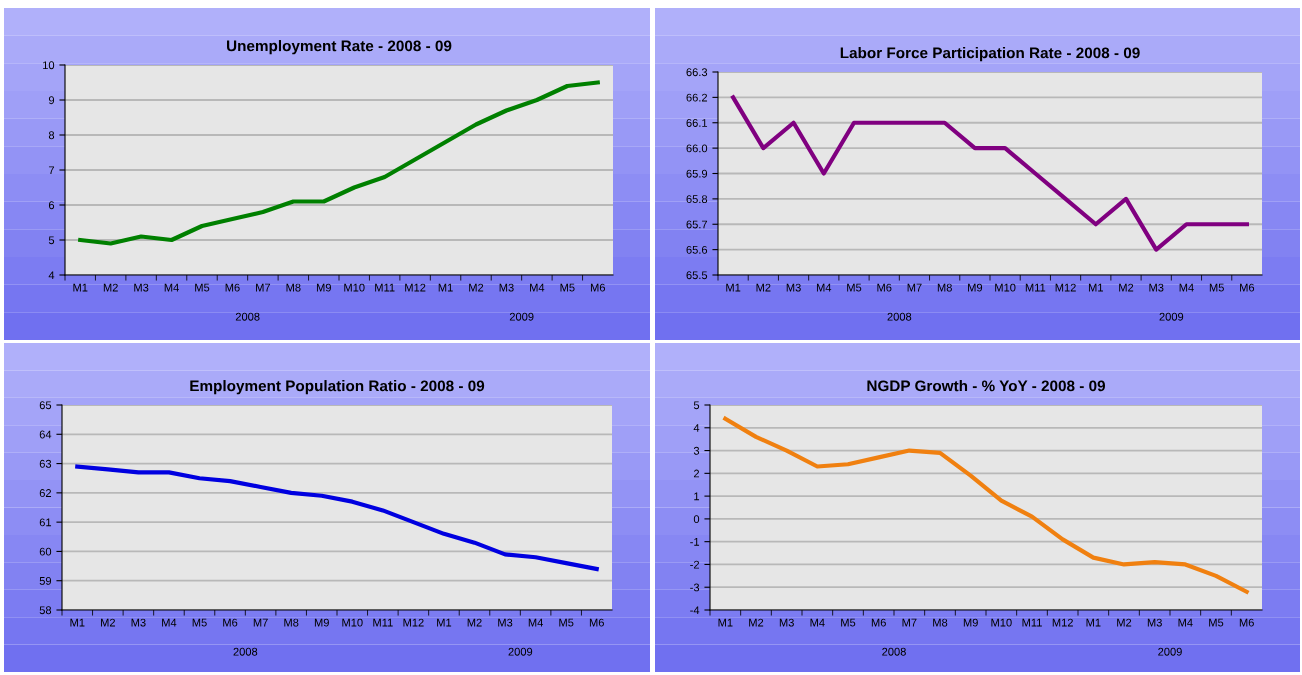 Image resolution: width=1302 pixels, height=675 pixels. What do you see at coordinates (697, 72) in the screenshot?
I see `y-tick-label: 66.3` at bounding box center [697, 72].